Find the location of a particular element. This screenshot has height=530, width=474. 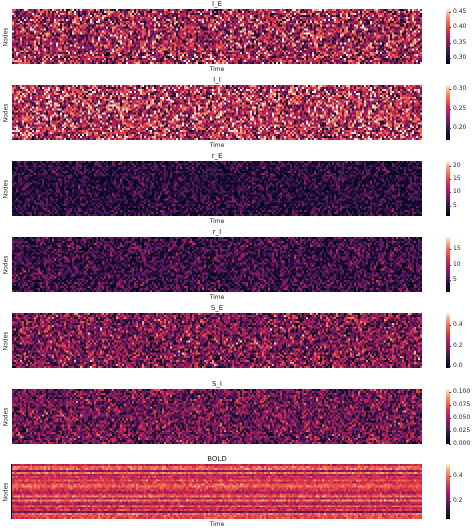

colorbar-ticks: 0.30 0.35 0.40 0.45 is located at coordinates (461, 36).